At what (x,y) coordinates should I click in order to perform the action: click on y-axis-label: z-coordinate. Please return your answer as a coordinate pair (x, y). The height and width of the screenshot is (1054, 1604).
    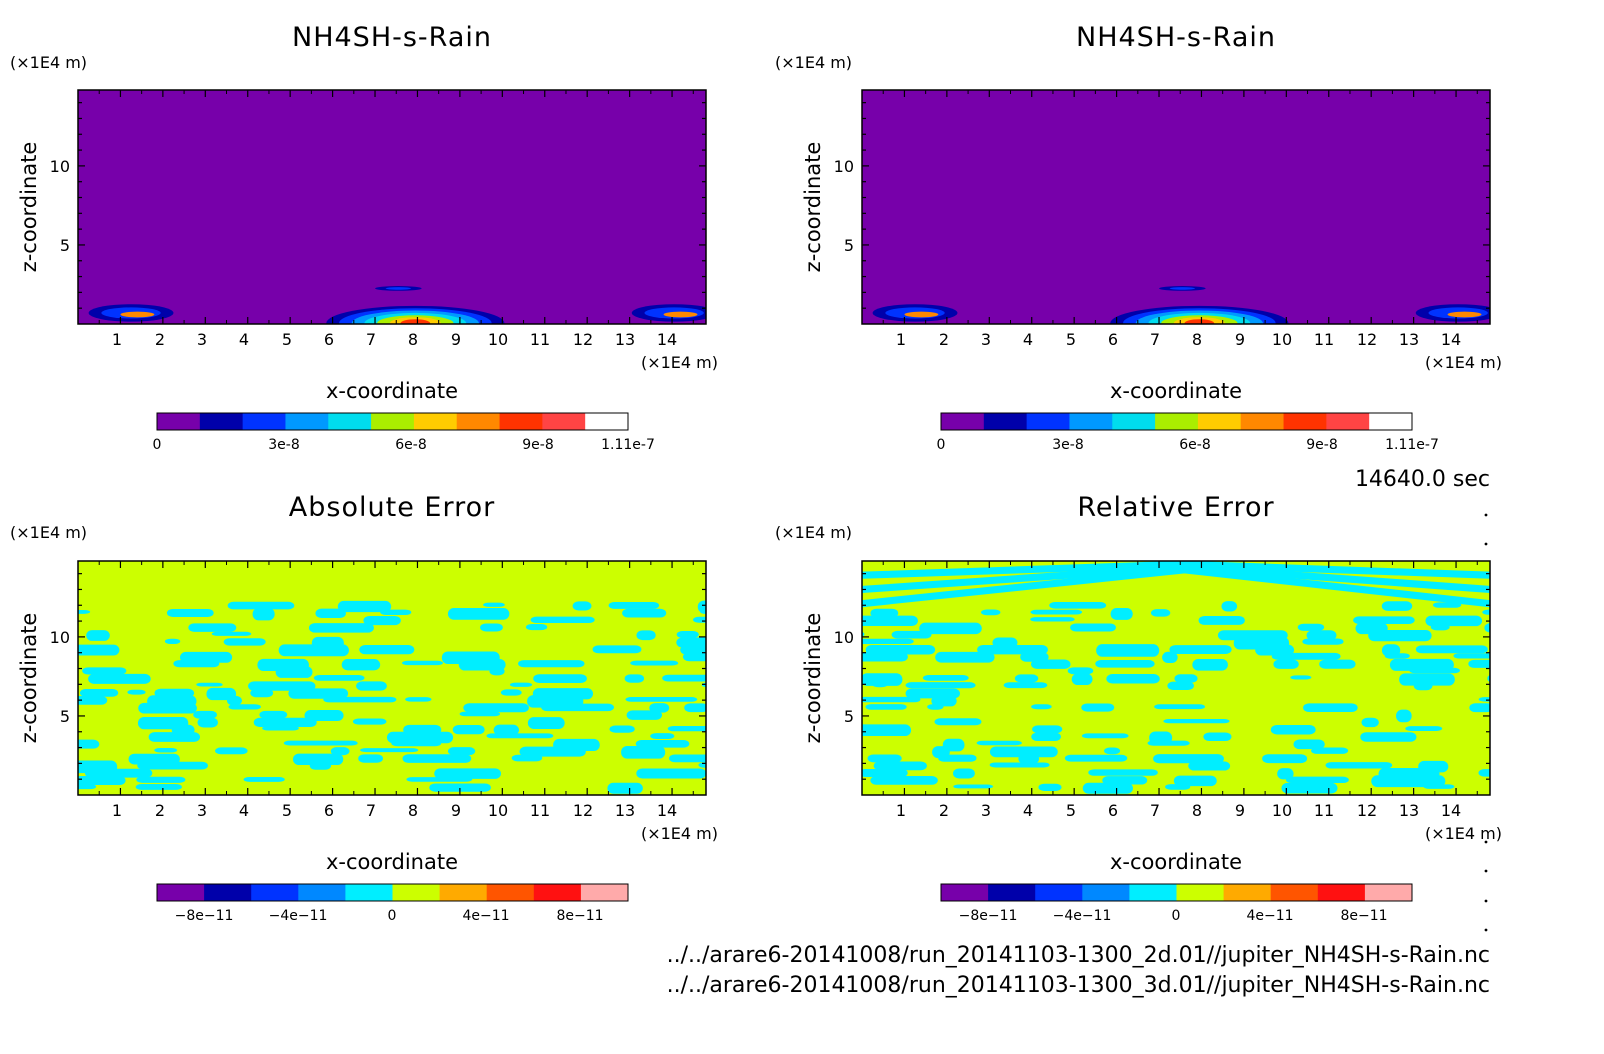
    Looking at the image, I should click on (813, 207).